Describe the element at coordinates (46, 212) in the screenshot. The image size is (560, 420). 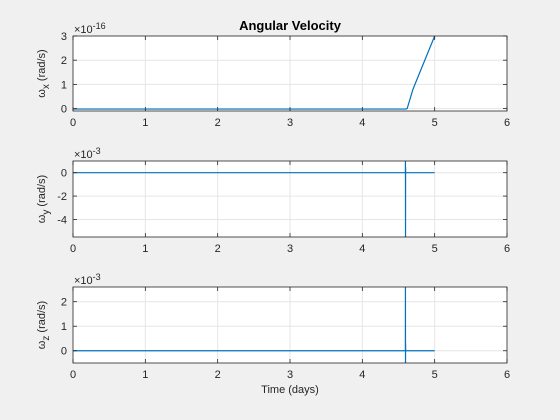
I see `y-label-subscript: y` at that location.